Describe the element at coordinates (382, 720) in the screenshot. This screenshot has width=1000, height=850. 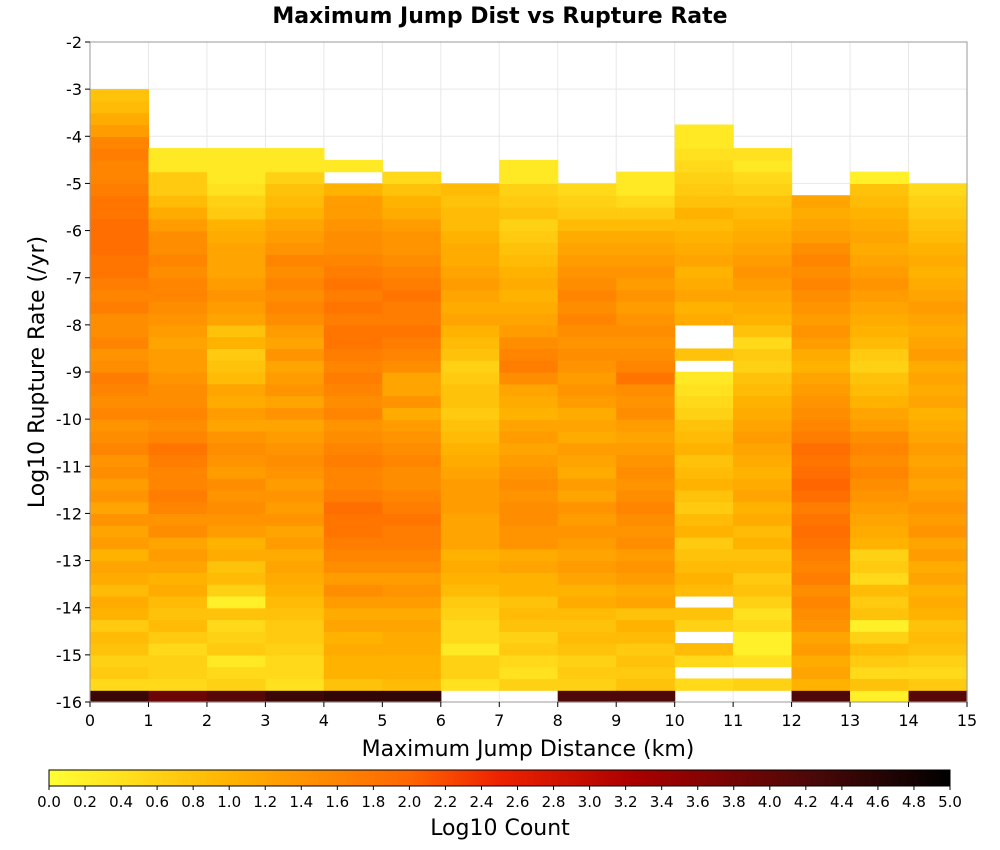
I see `x-tick-label: 5` at that location.